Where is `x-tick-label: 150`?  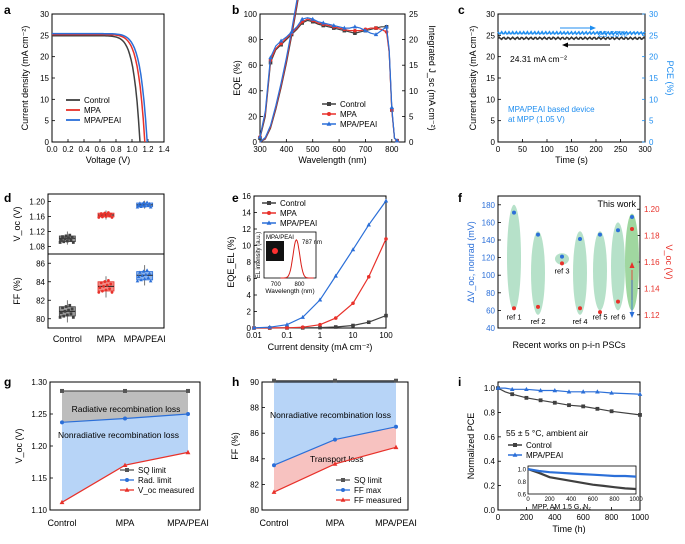 x-tick-label: 150 is located at coordinates (572, 149).